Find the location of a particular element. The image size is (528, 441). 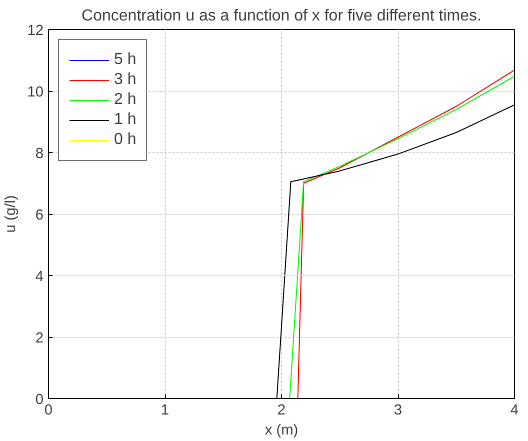

legend-label: 1 h is located at coordinates (125, 120).